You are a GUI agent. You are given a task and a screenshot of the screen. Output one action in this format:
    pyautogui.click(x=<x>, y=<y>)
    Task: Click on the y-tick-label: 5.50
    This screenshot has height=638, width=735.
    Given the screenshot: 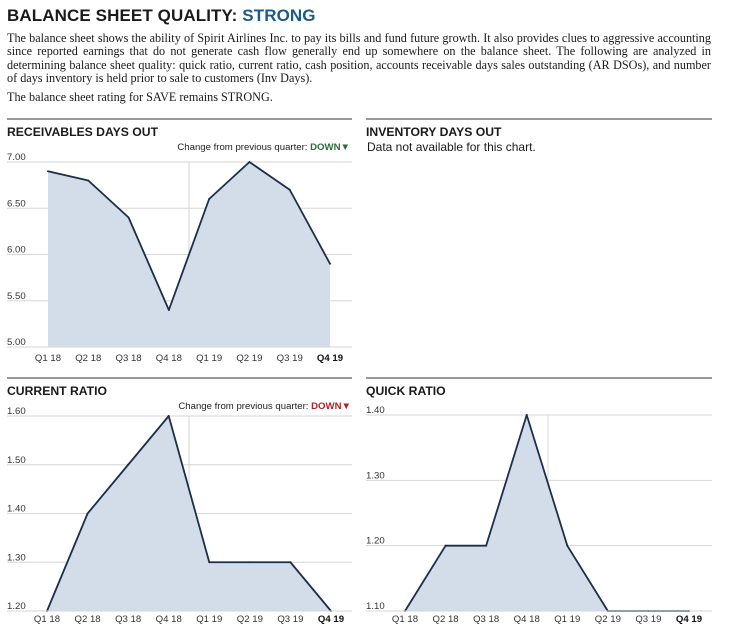 What is the action you would take?
    pyautogui.click(x=16, y=296)
    